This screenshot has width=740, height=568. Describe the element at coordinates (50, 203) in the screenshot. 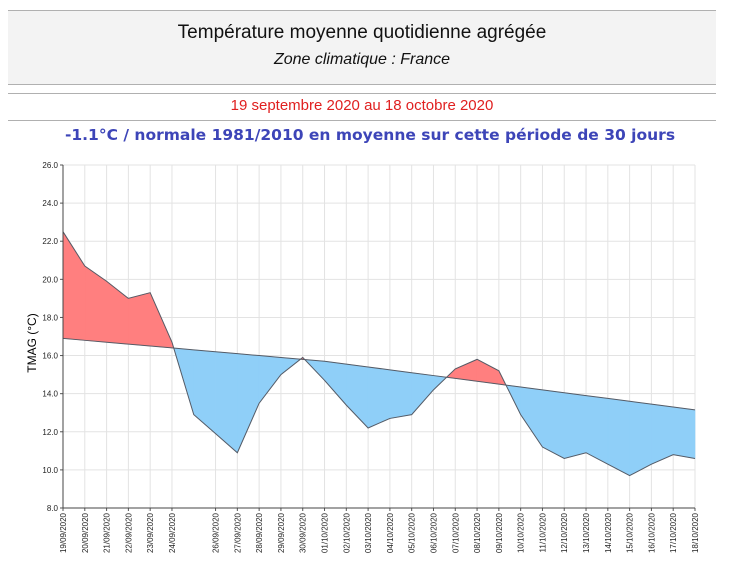

I see `y-tick-label: 24.0` at that location.